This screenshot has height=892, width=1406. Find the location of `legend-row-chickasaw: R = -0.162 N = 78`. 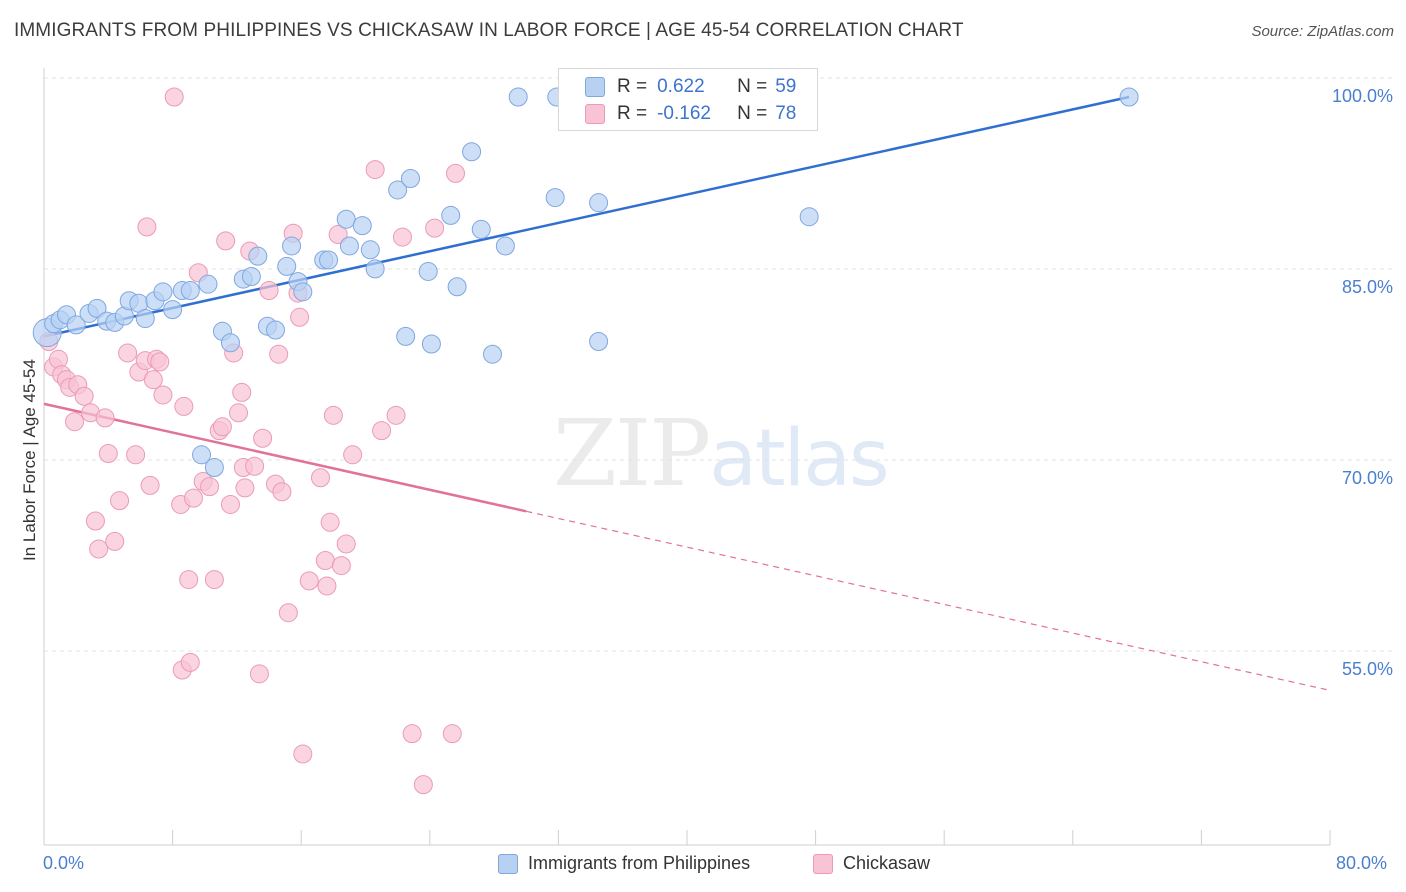

legend-row-chickasaw: R = -0.162 N = 78 is located at coordinates (690, 114).